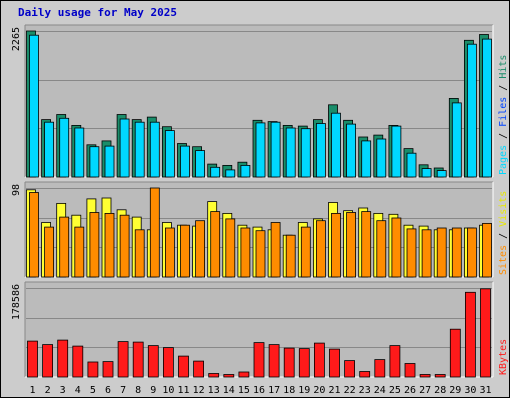  I want to click on legend-files: Files, so click(503, 112).